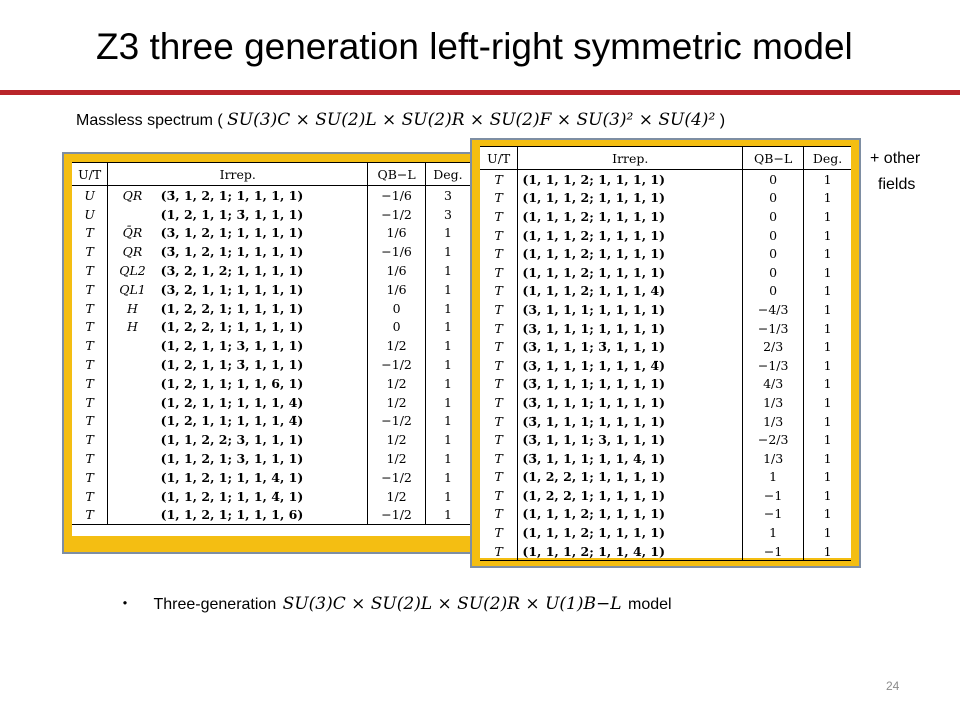 The height and width of the screenshot is (720, 960). I want to click on header-ut: U/T, so click(499, 158).